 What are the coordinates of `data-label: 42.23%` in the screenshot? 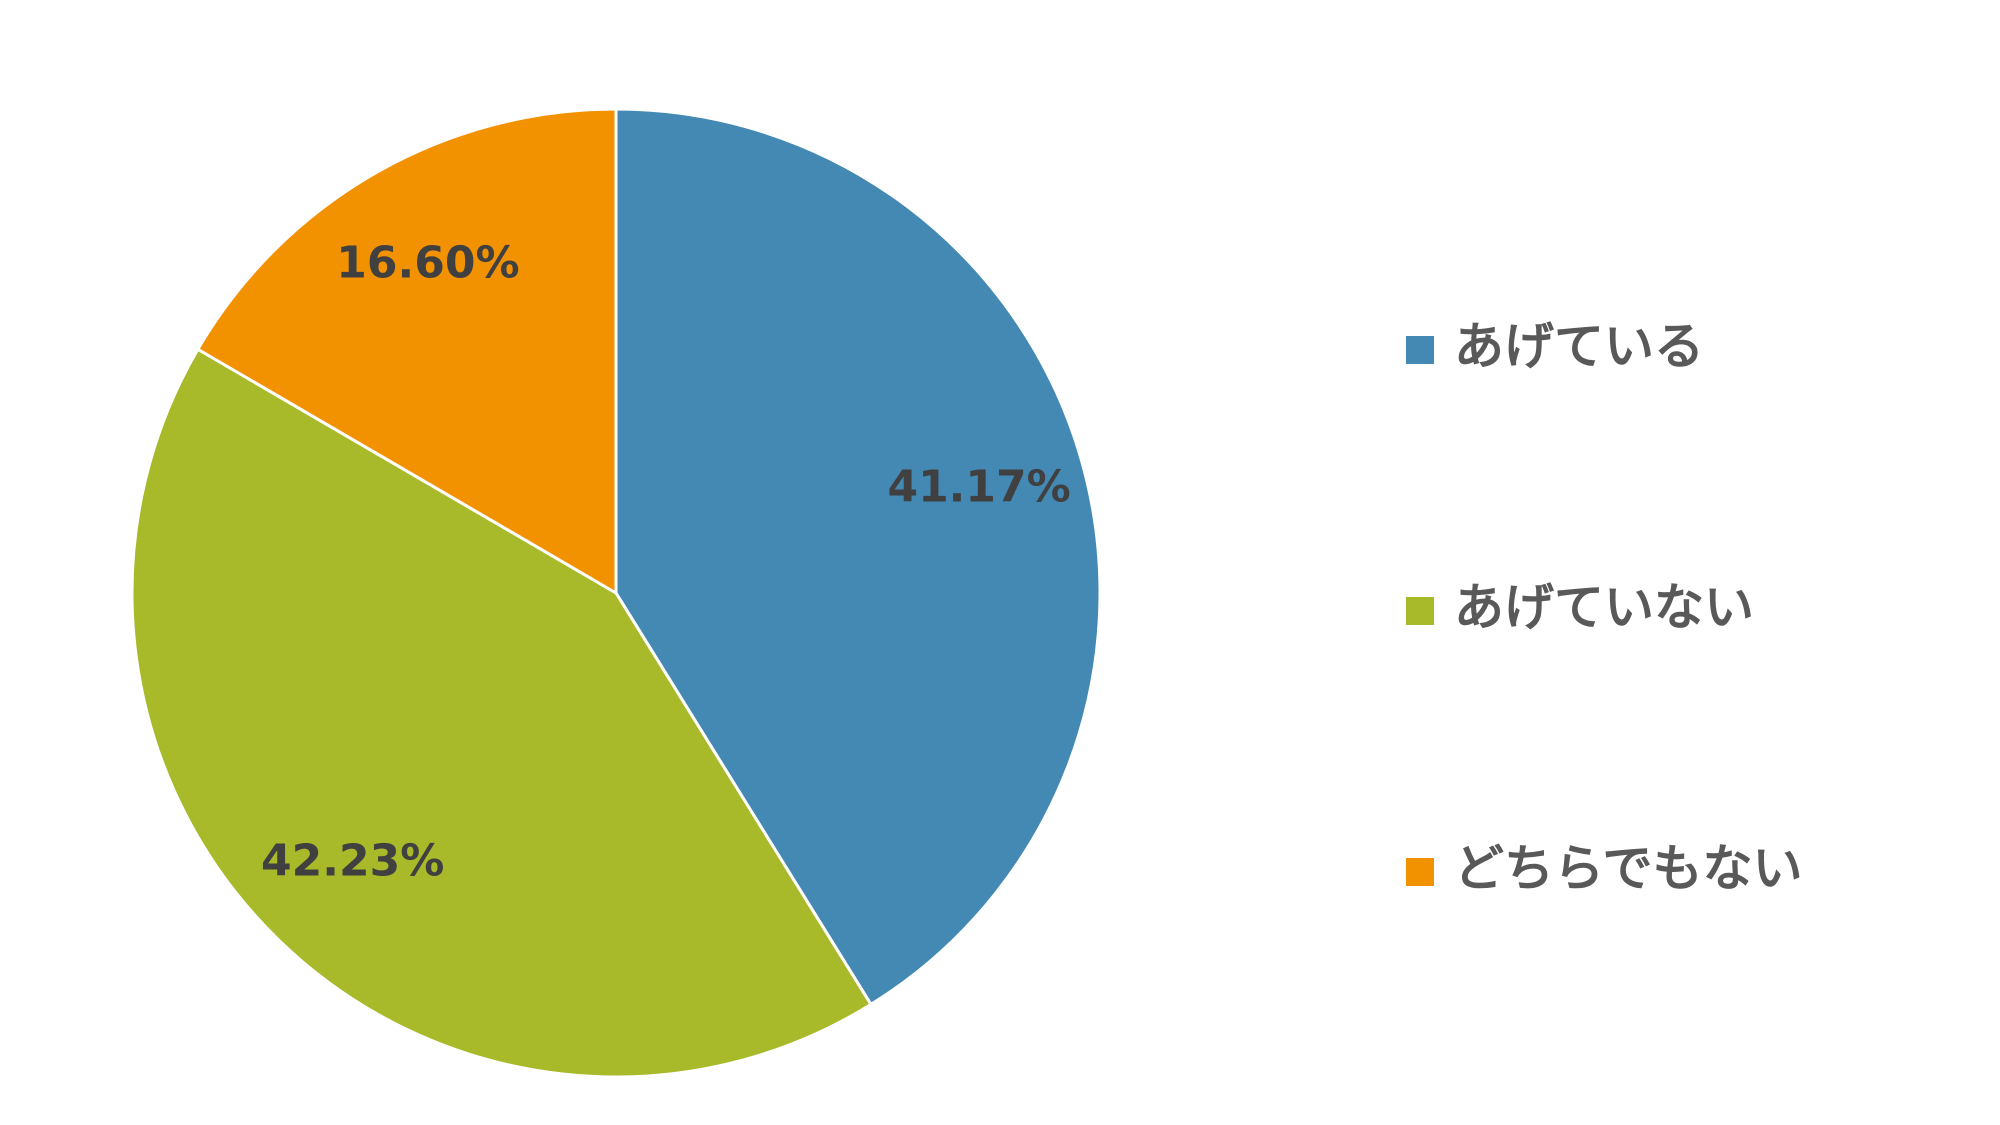 It's located at (352, 861).